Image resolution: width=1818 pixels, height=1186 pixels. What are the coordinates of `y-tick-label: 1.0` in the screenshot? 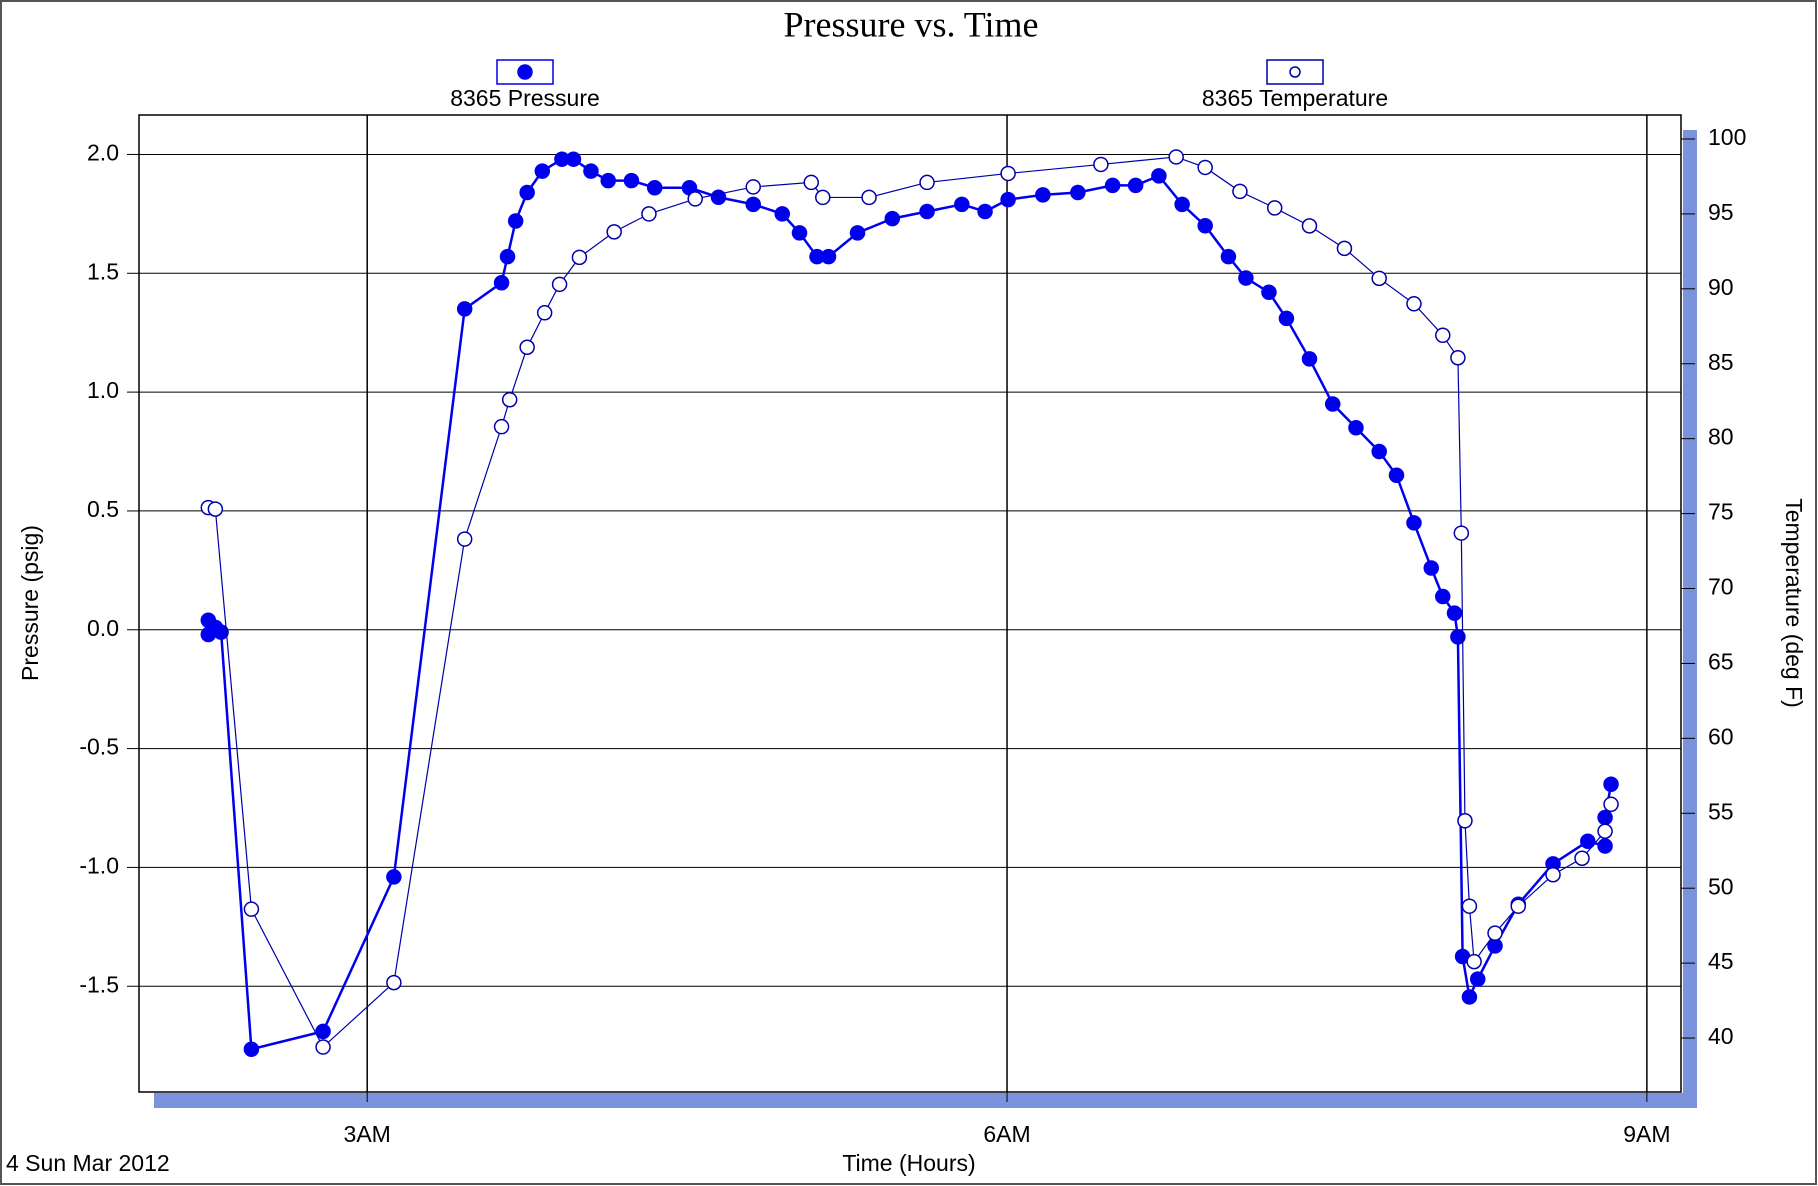 It's located at (103, 390).